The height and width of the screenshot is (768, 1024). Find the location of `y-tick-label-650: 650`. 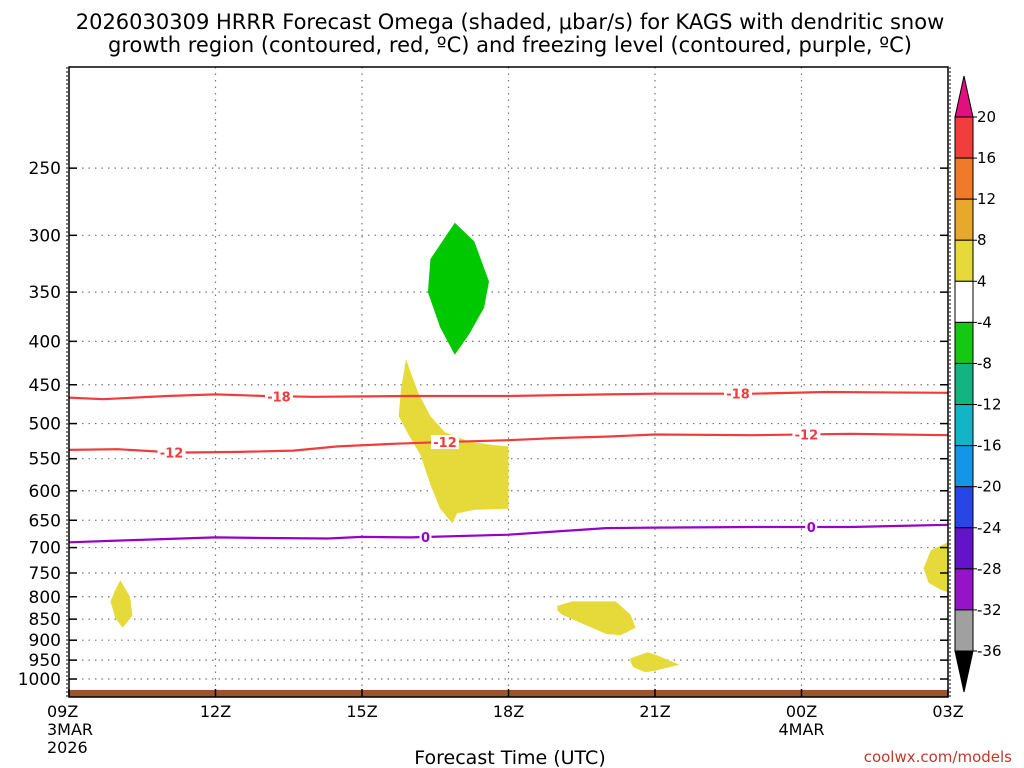

y-tick-label-650: 650 is located at coordinates (45, 521).